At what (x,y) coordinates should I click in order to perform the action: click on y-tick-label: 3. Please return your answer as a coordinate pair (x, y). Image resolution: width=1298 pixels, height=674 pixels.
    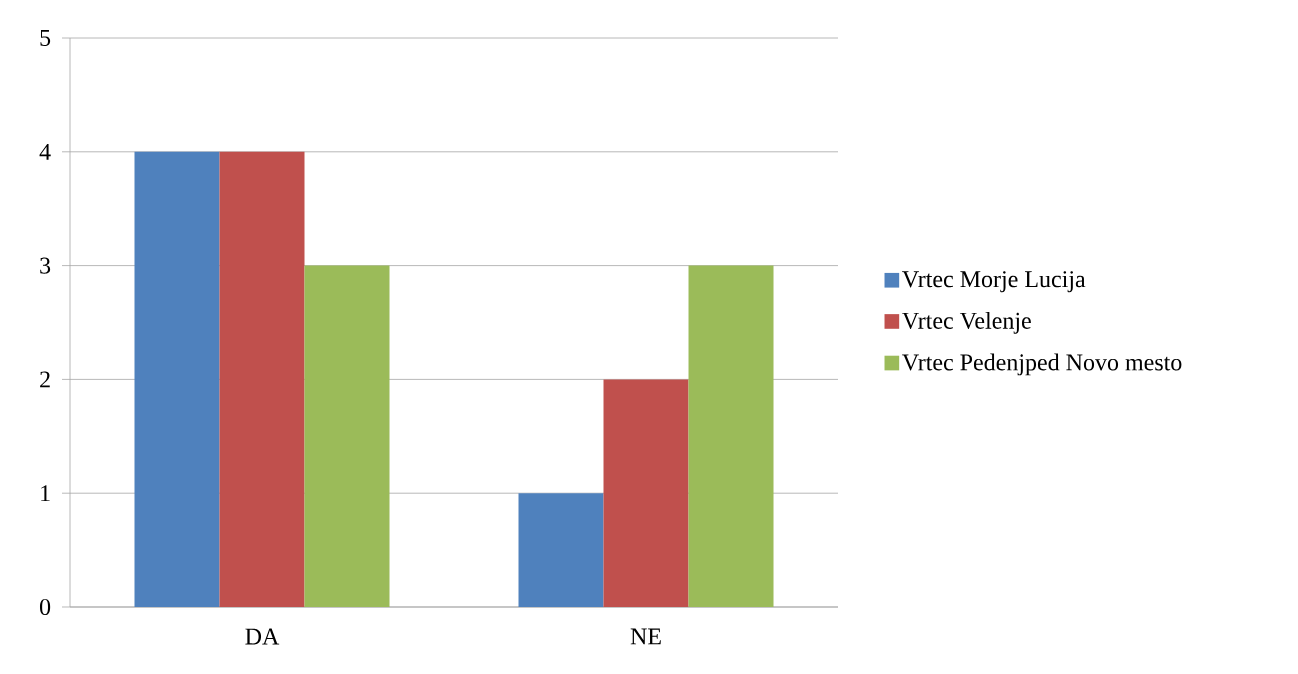
    Looking at the image, I should click on (45, 265).